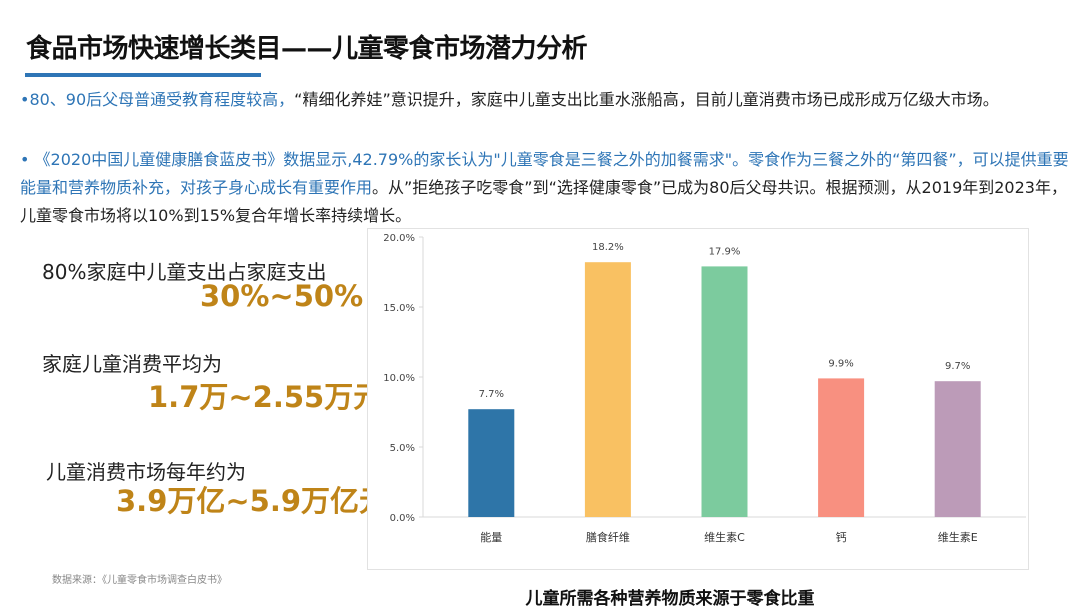 Image resolution: width=1080 pixels, height=609 pixels. Describe the element at coordinates (402, 448) in the screenshot. I see `y-tick-label: 5.0%` at that location.